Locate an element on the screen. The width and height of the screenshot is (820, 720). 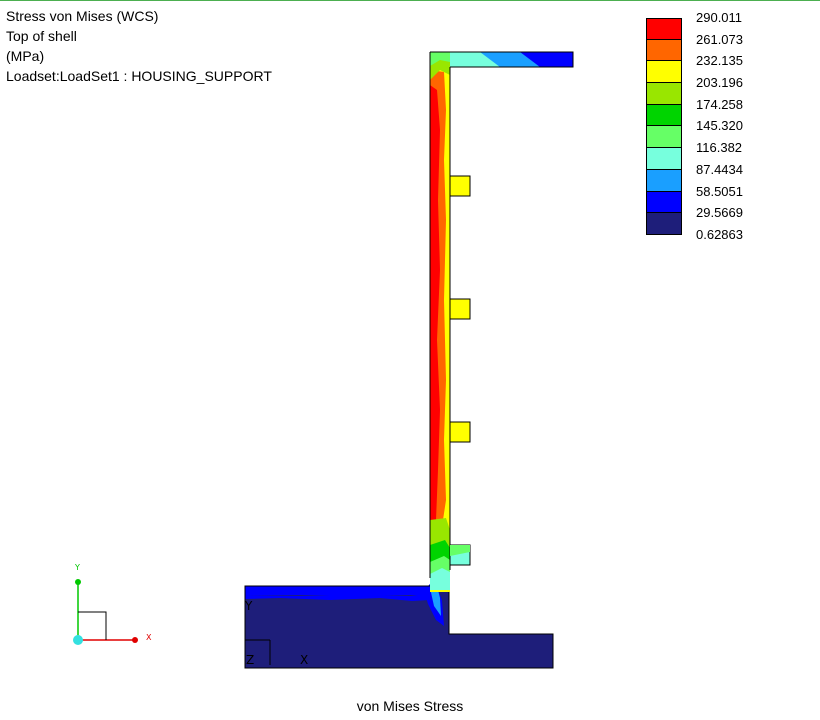
stiffener-tabs is located at coordinates (460, 370).